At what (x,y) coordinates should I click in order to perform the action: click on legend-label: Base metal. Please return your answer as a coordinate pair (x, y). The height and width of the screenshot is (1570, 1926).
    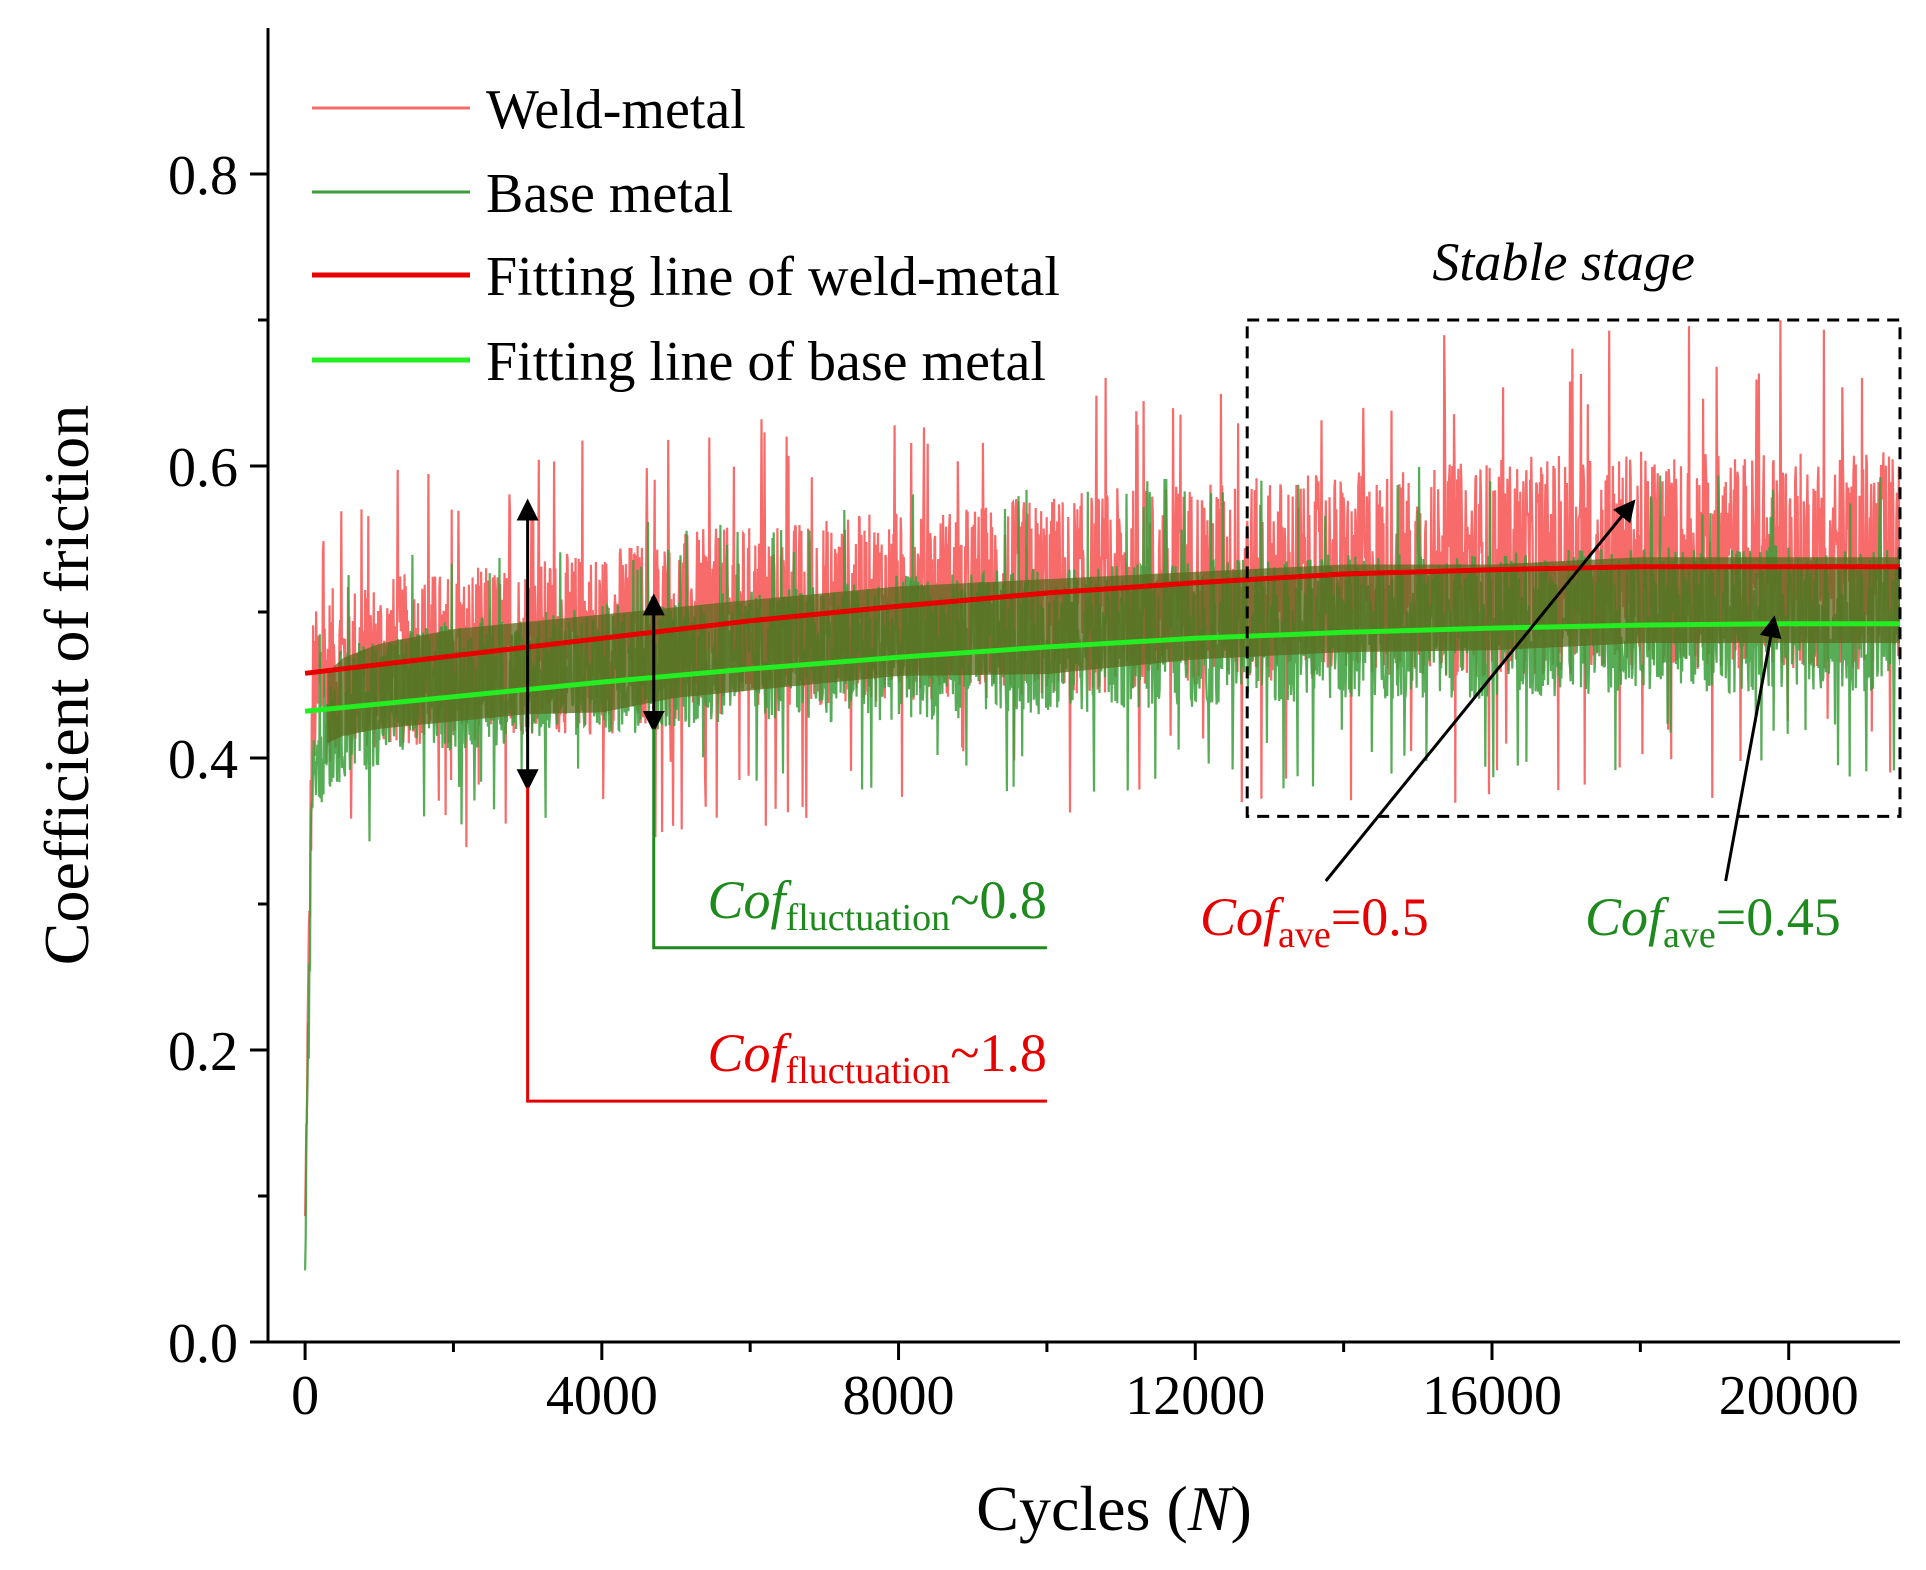
    Looking at the image, I should click on (609, 194).